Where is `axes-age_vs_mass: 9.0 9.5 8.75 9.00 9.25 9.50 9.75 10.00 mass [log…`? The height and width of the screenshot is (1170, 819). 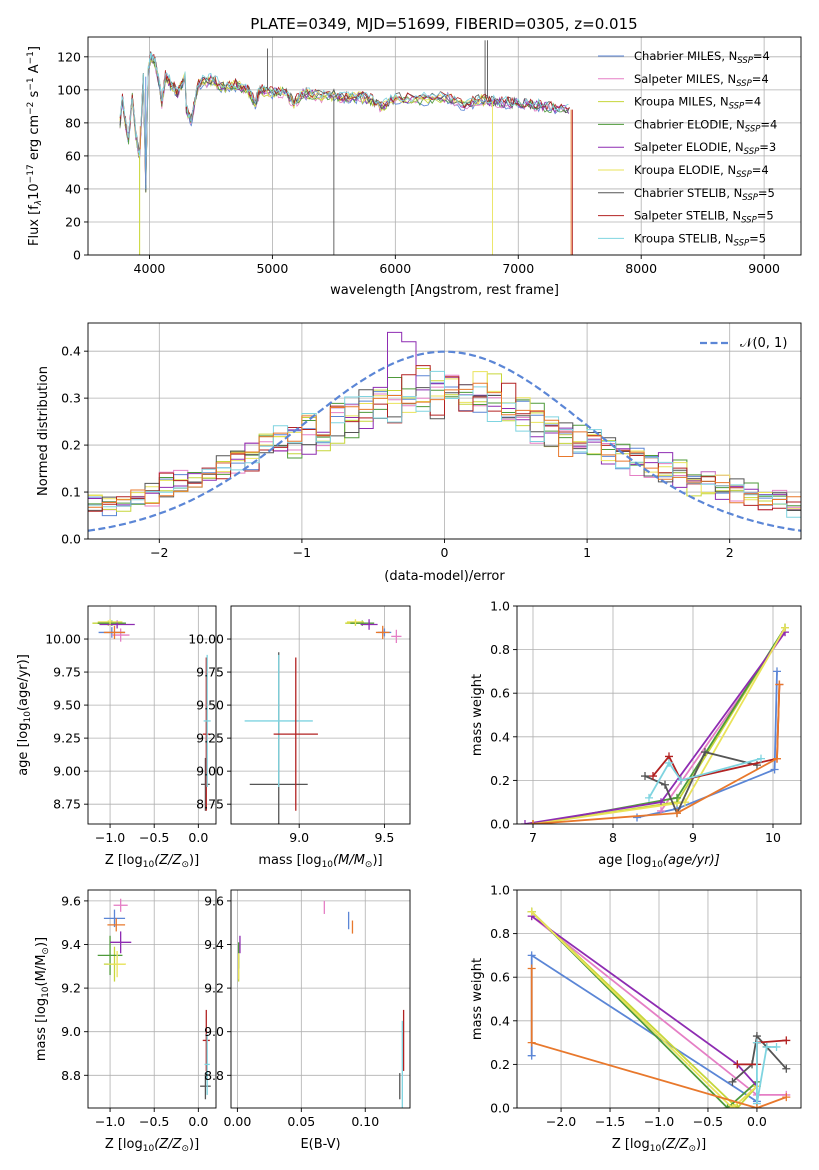
axes-age_vs_mass: 9.0 9.5 8.75 9.00 9.25 9.50 9.75 10.00 mass [log… is located at coordinates (299, 737).